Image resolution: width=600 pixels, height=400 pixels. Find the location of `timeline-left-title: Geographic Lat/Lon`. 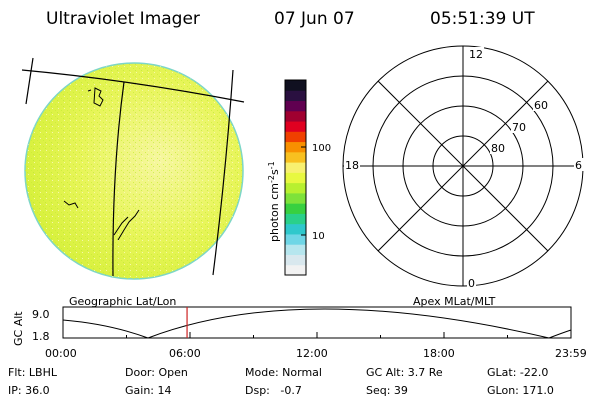

timeline-left-title: Geographic Lat/Lon is located at coordinates (122, 301).